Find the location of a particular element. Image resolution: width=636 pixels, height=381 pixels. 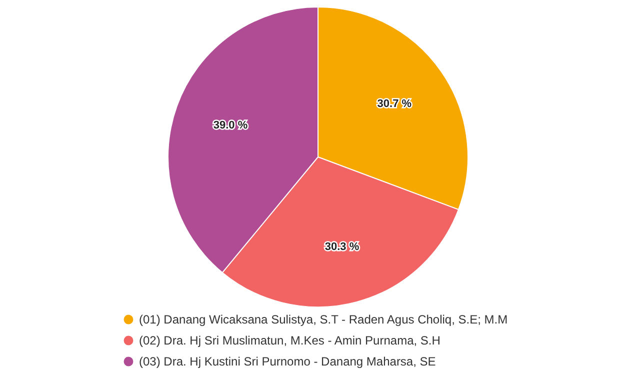

legend-label: (03) Dra. Hj Kustini Sri Purnomo - Danang Maharsa, SE is located at coordinates (287, 361).